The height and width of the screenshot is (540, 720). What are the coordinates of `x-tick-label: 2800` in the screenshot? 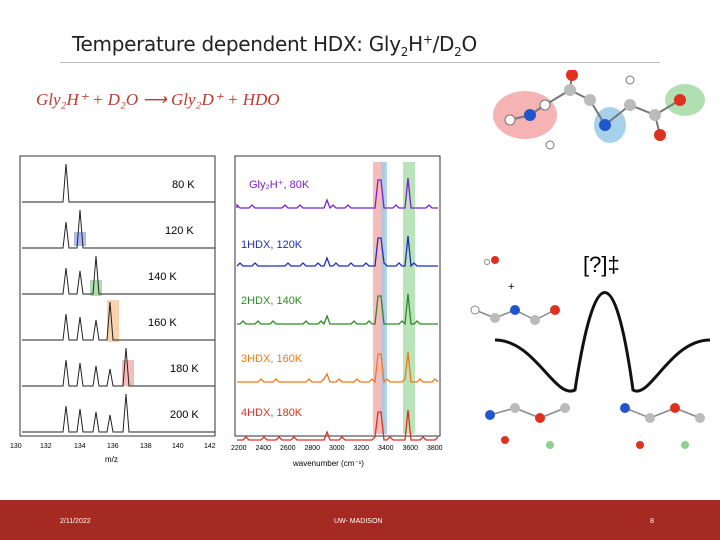 It's located at (313, 448).